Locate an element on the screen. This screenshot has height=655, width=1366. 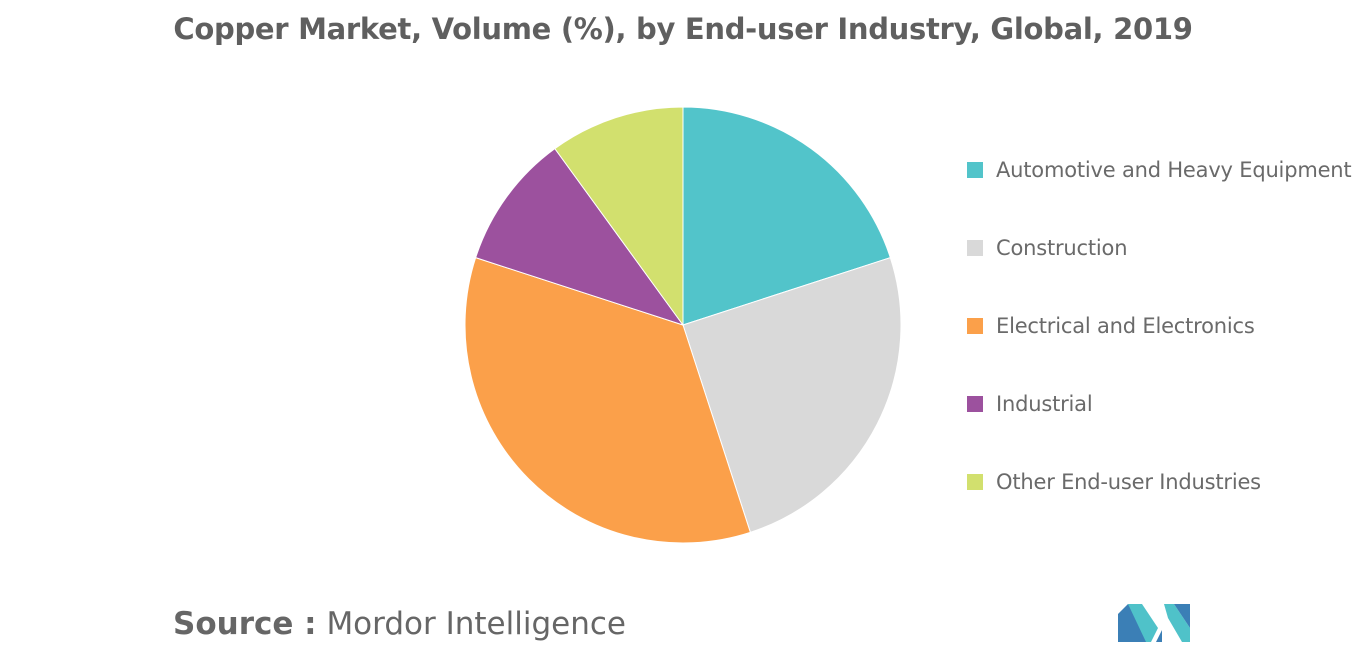
source-note: Source : Mordor Intelligence is located at coordinates (399, 624).